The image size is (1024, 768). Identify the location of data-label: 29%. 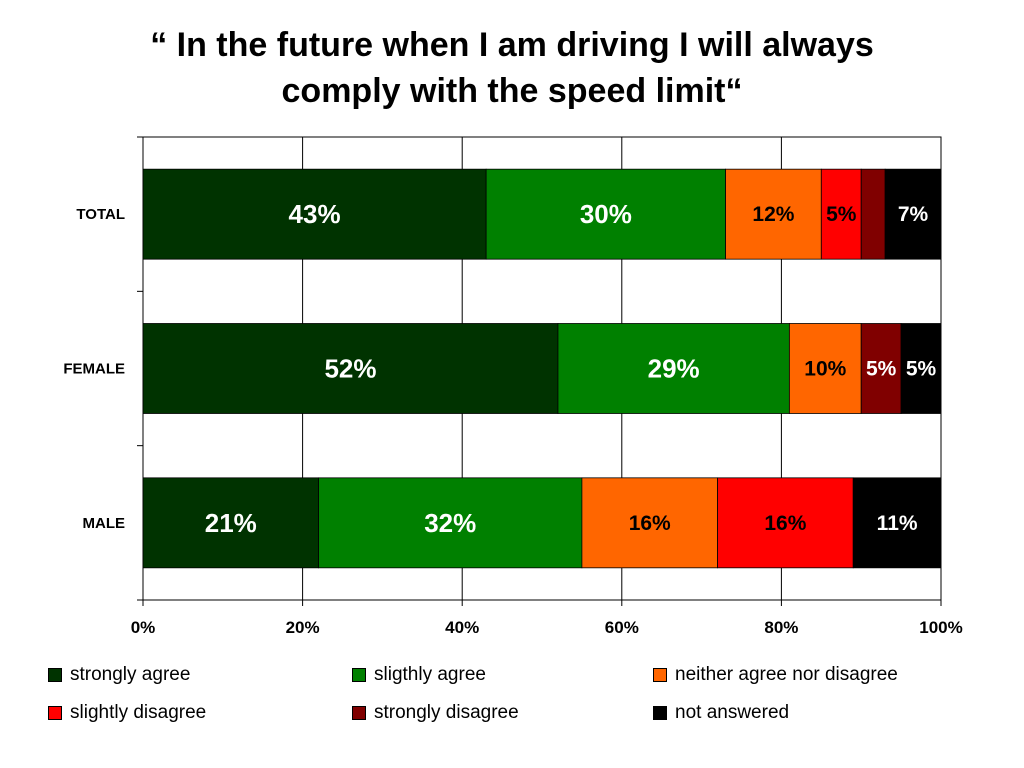
(674, 369).